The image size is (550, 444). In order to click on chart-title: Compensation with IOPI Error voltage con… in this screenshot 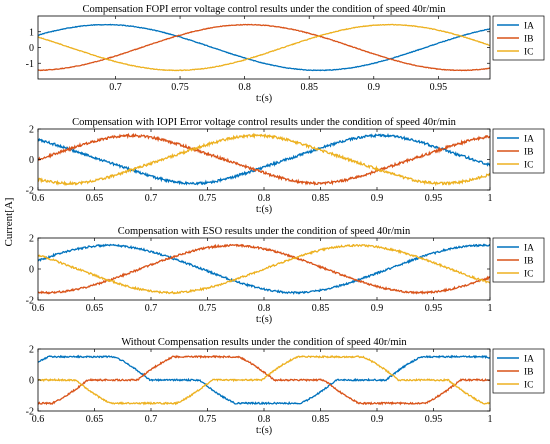, I will do `click(264, 122)`.